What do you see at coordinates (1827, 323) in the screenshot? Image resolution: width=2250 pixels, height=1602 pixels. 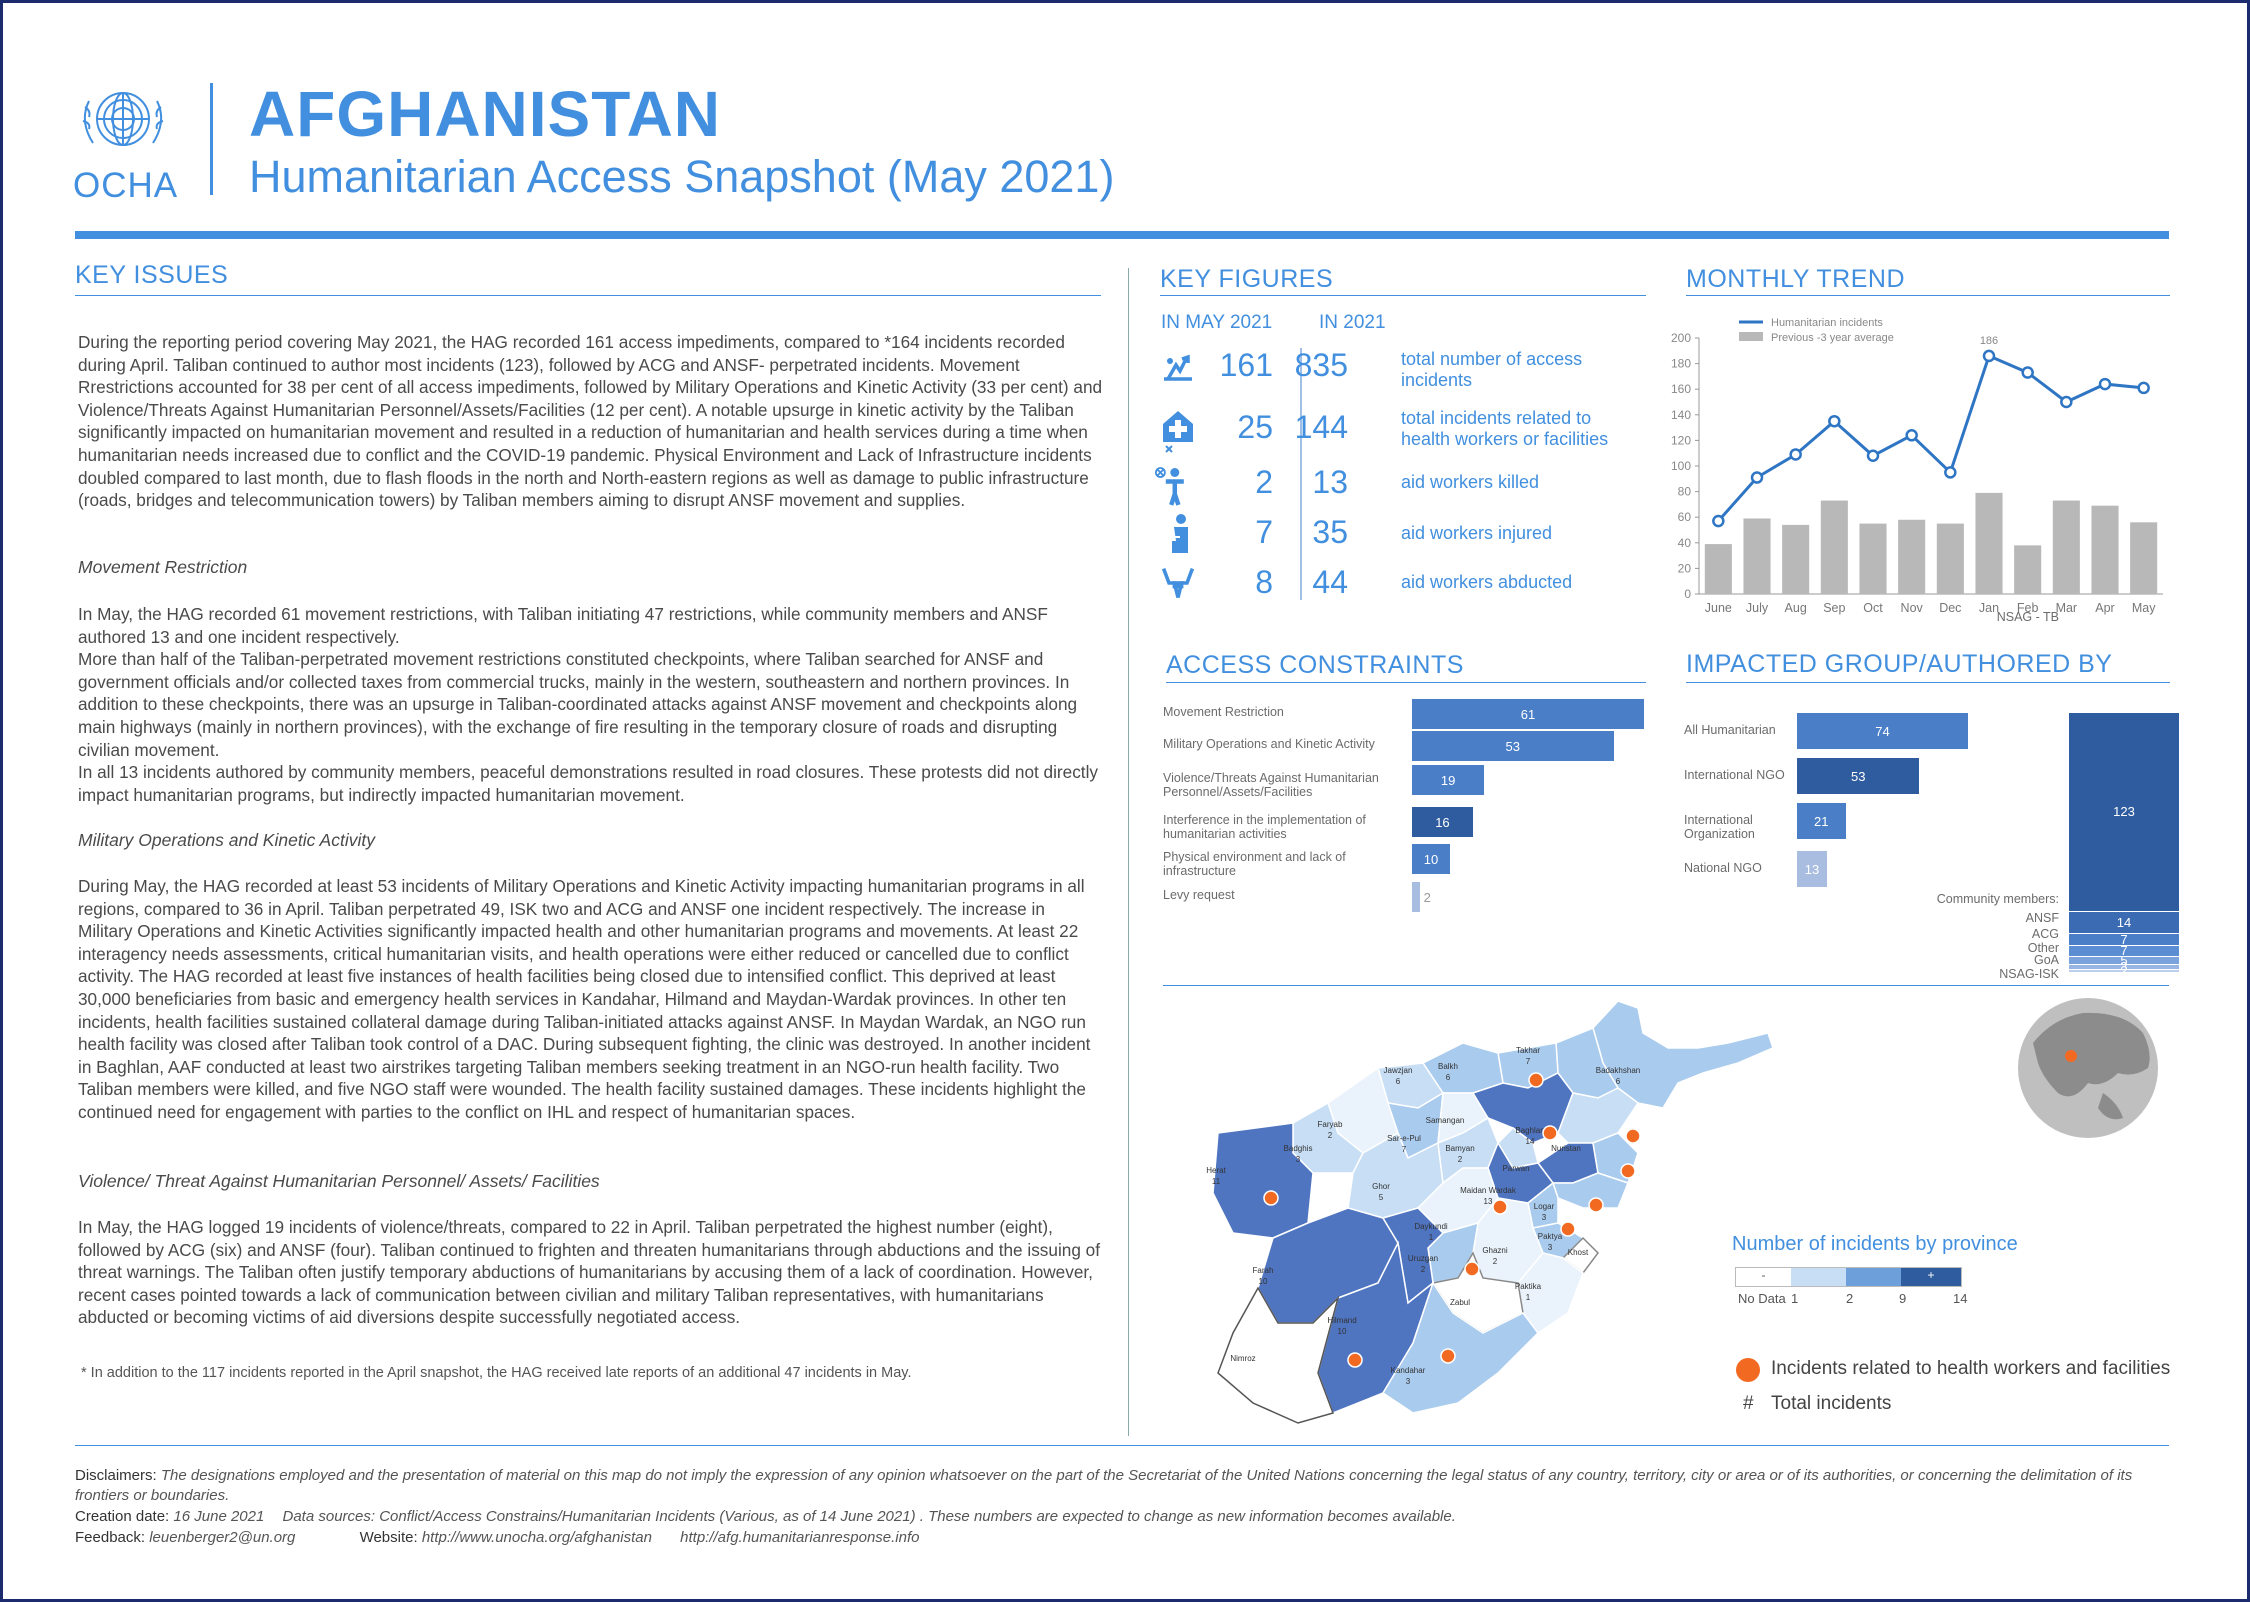 I see `legend-line-label: Humanitarian incidents` at bounding box center [1827, 323].